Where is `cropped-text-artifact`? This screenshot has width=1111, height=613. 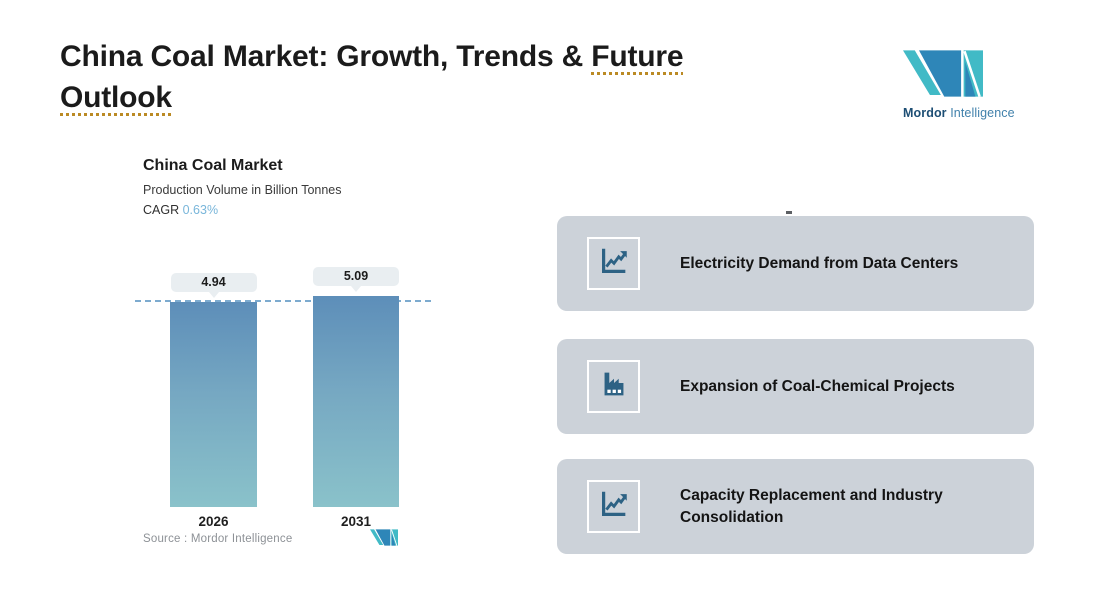 cropped-text-artifact is located at coordinates (789, 212).